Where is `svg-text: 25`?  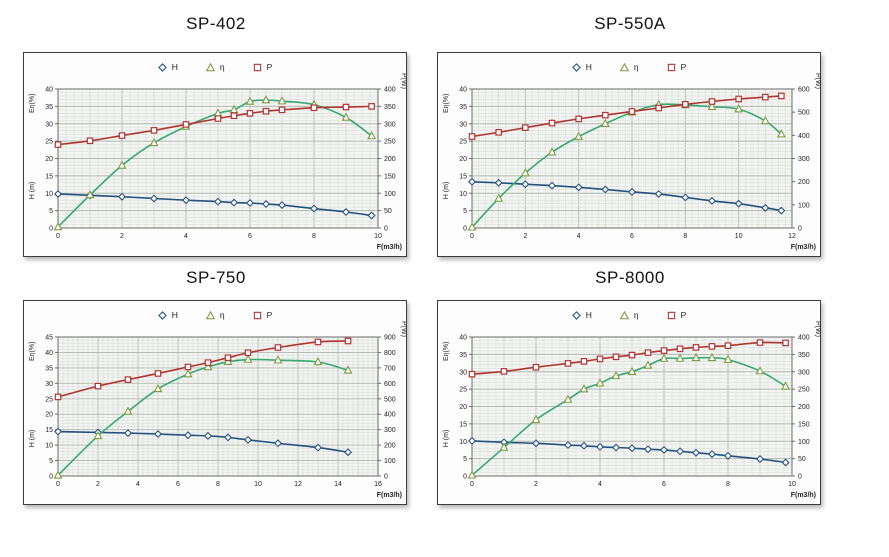 svg-text: 25 is located at coordinates (49, 142).